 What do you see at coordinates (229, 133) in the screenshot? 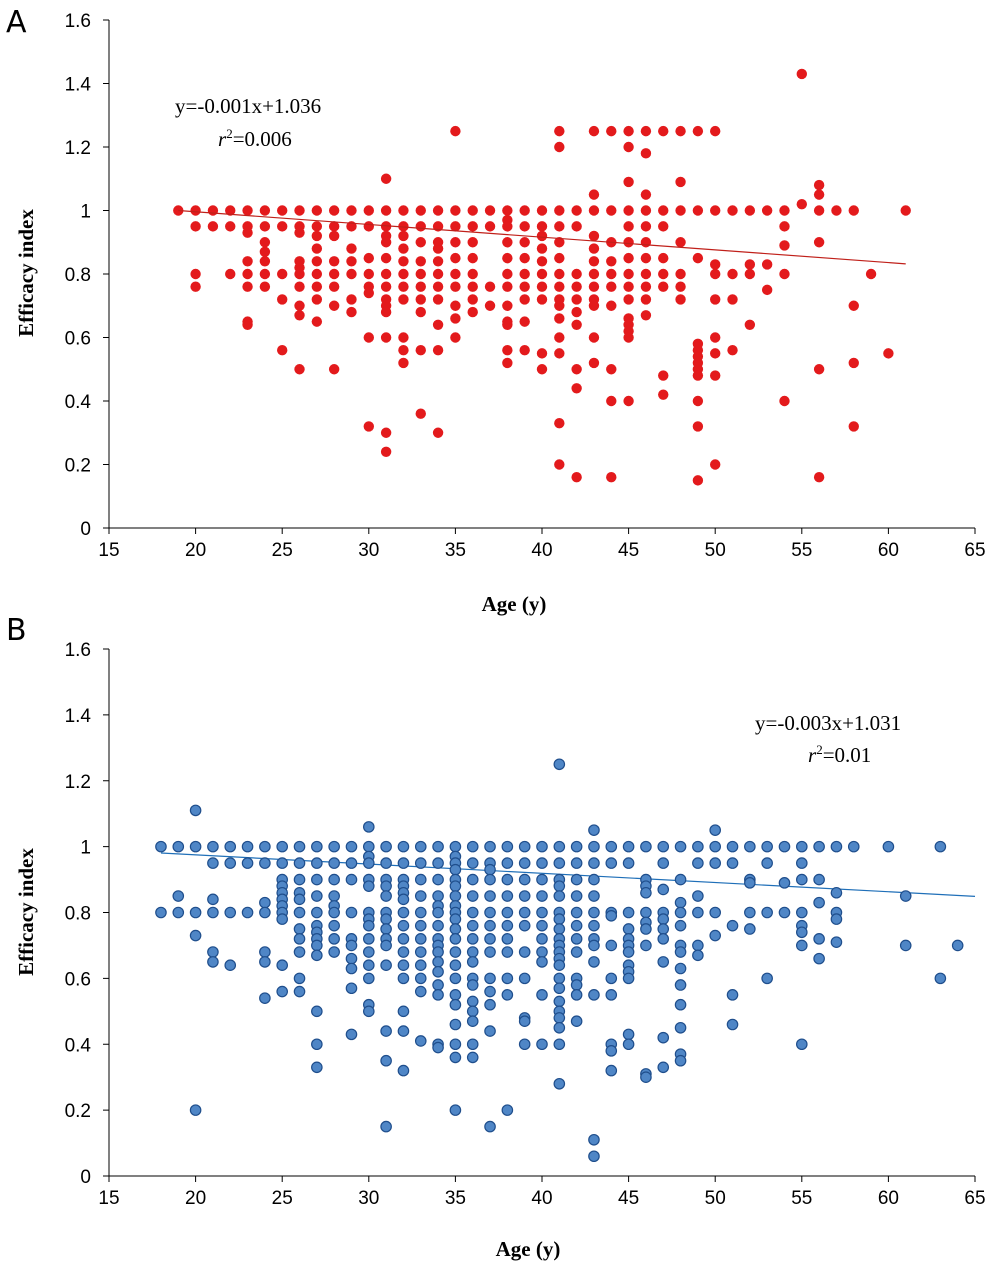
I see `r-superscript-a: 2` at bounding box center [229, 133].